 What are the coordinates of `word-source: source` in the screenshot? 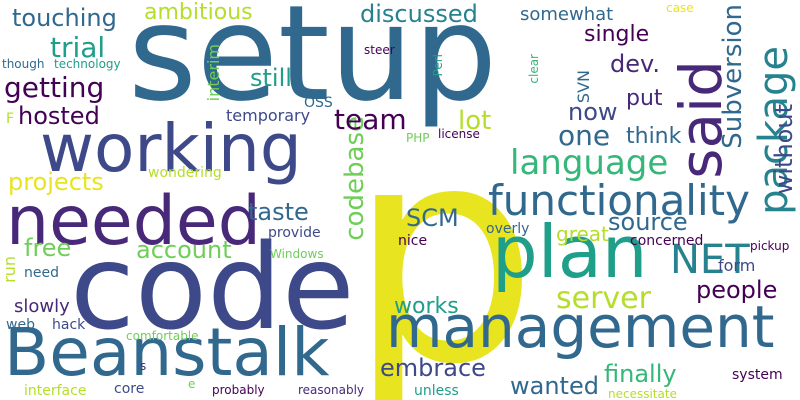 It's located at (648, 222).